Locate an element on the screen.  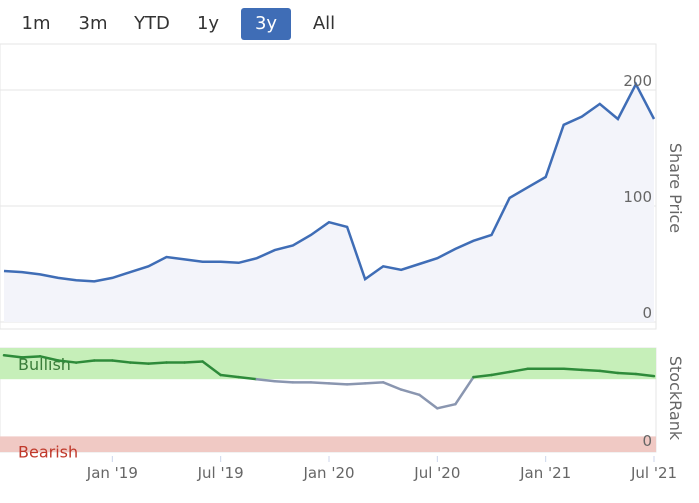
price-y-axis: 0 100 200 is located at coordinates (637, 197).